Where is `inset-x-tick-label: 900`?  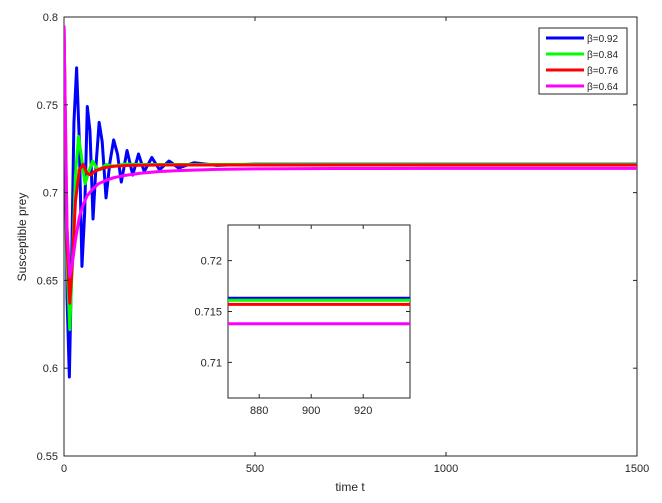
inset-x-tick-label: 900 is located at coordinates (311, 411).